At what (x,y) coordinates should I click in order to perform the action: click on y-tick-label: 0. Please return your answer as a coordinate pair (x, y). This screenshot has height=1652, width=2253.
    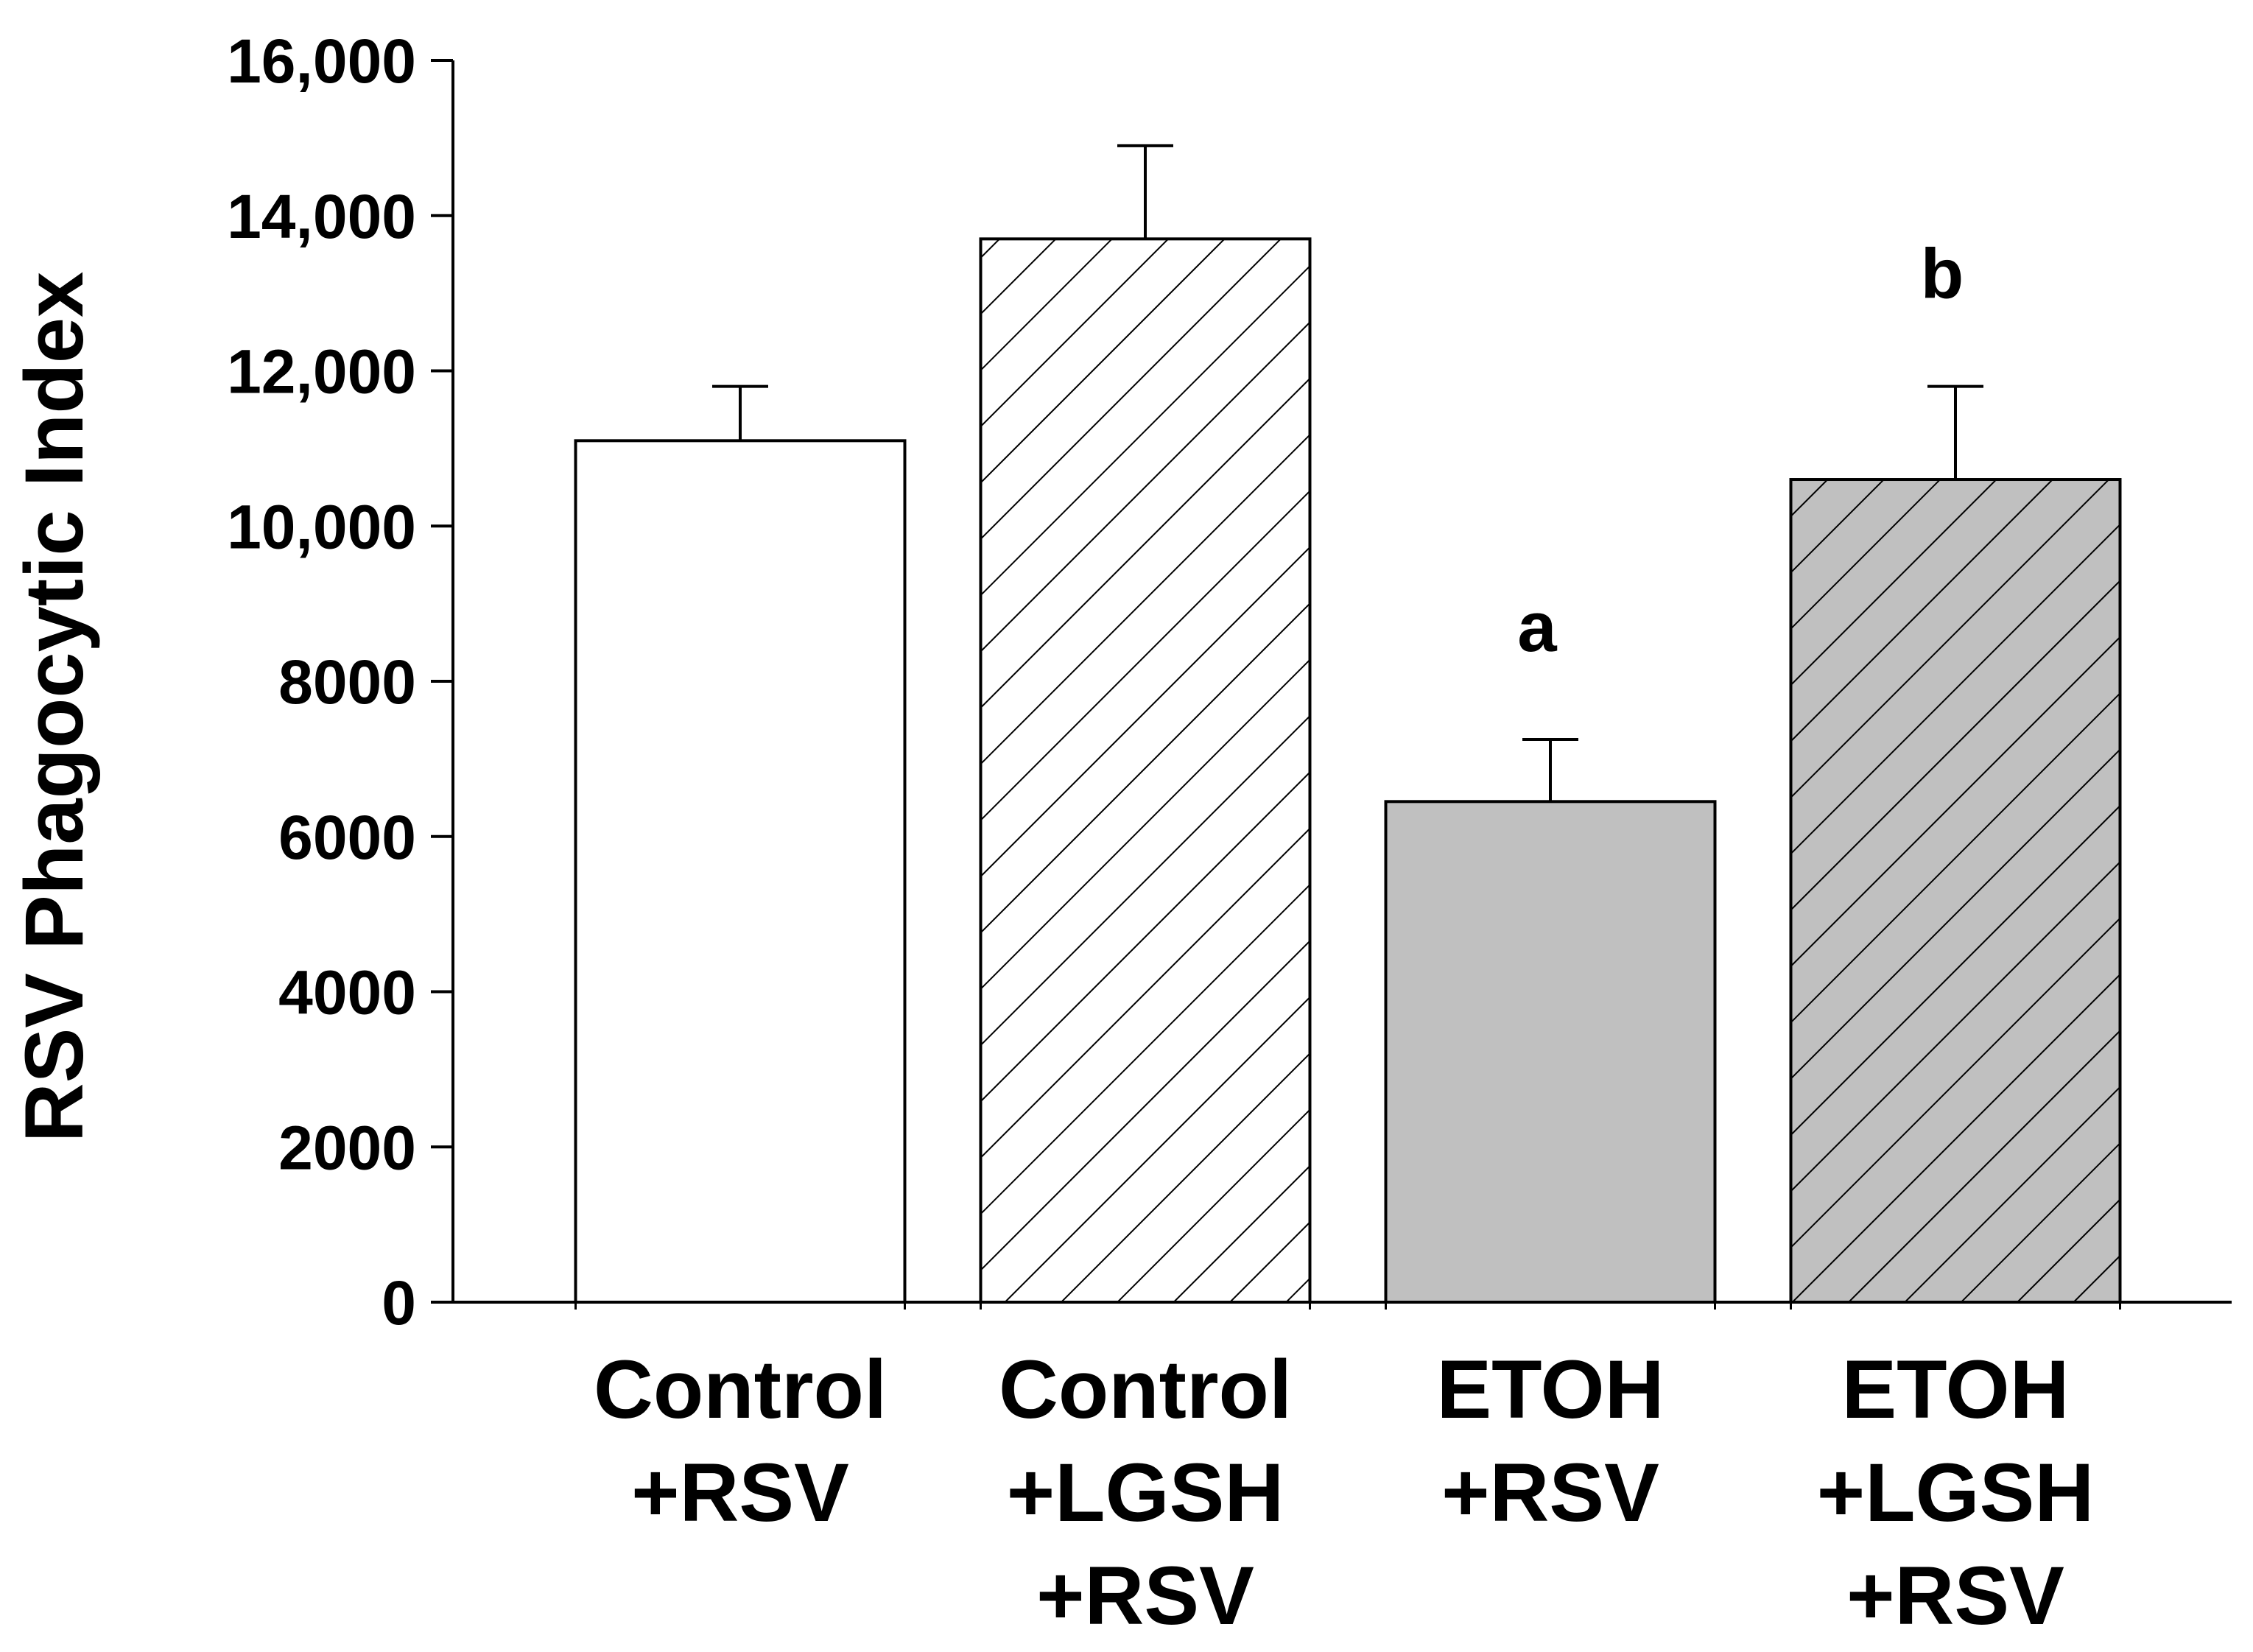
    Looking at the image, I should click on (399, 1303).